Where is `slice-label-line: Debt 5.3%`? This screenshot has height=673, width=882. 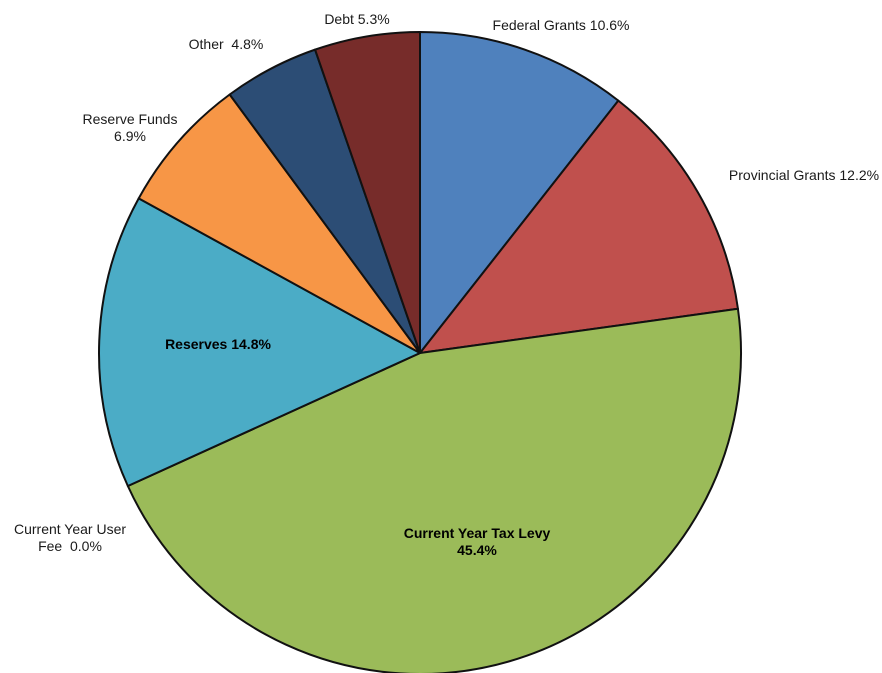
slice-label-line: Debt 5.3% is located at coordinates (356, 19).